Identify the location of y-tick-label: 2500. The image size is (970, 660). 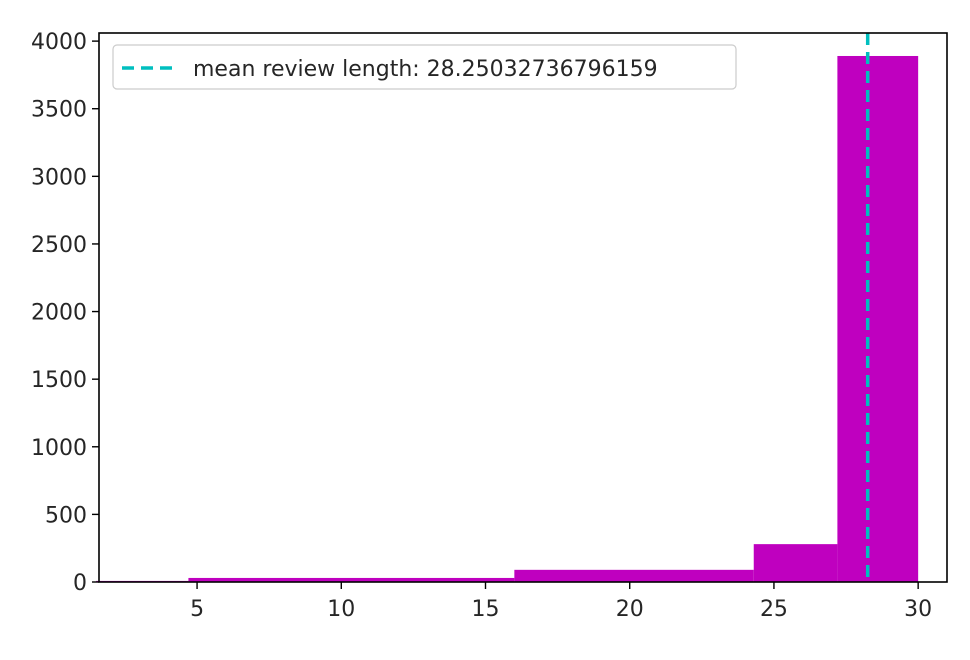
(59, 245).